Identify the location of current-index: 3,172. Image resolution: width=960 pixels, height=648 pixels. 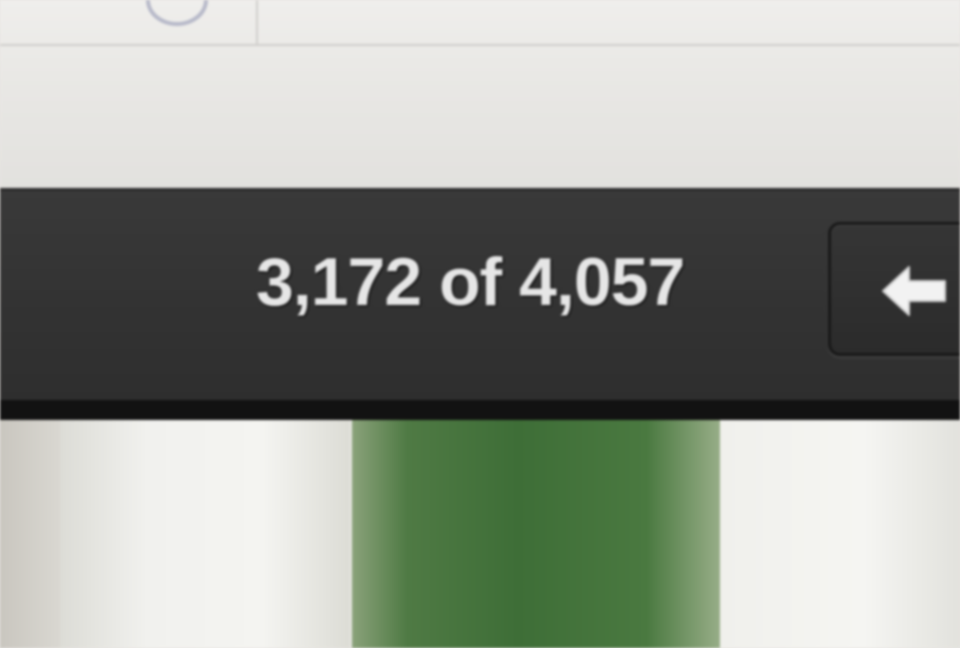
(339, 282).